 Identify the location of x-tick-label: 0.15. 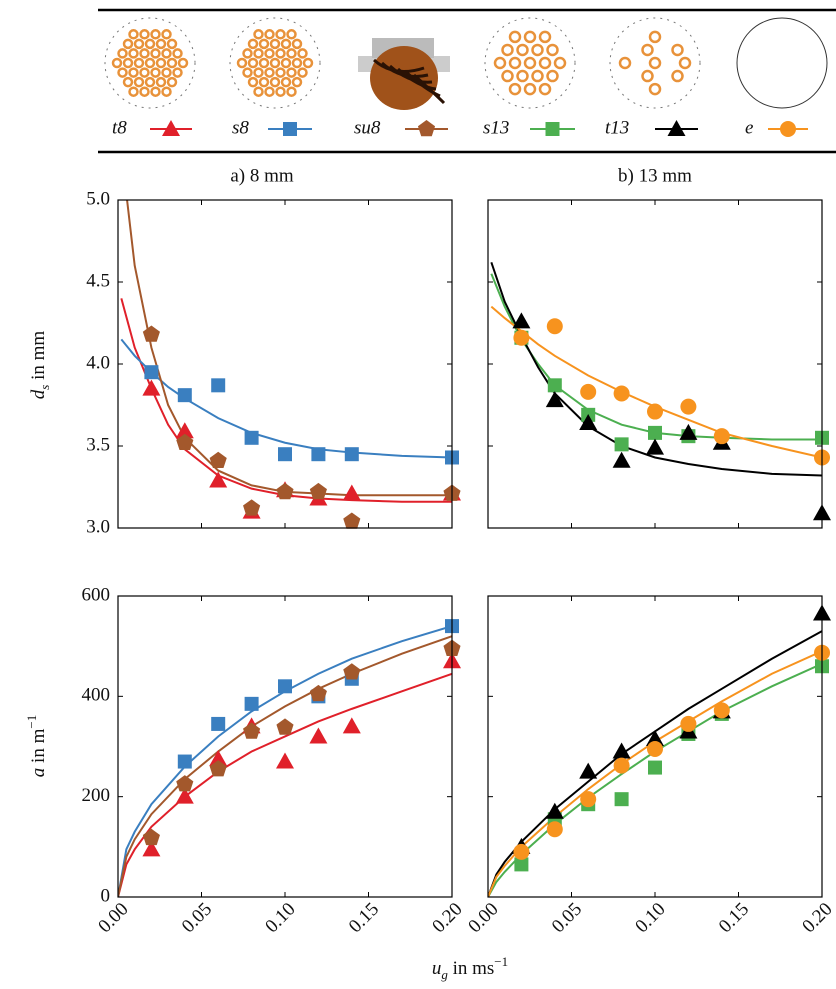
(364, 918).